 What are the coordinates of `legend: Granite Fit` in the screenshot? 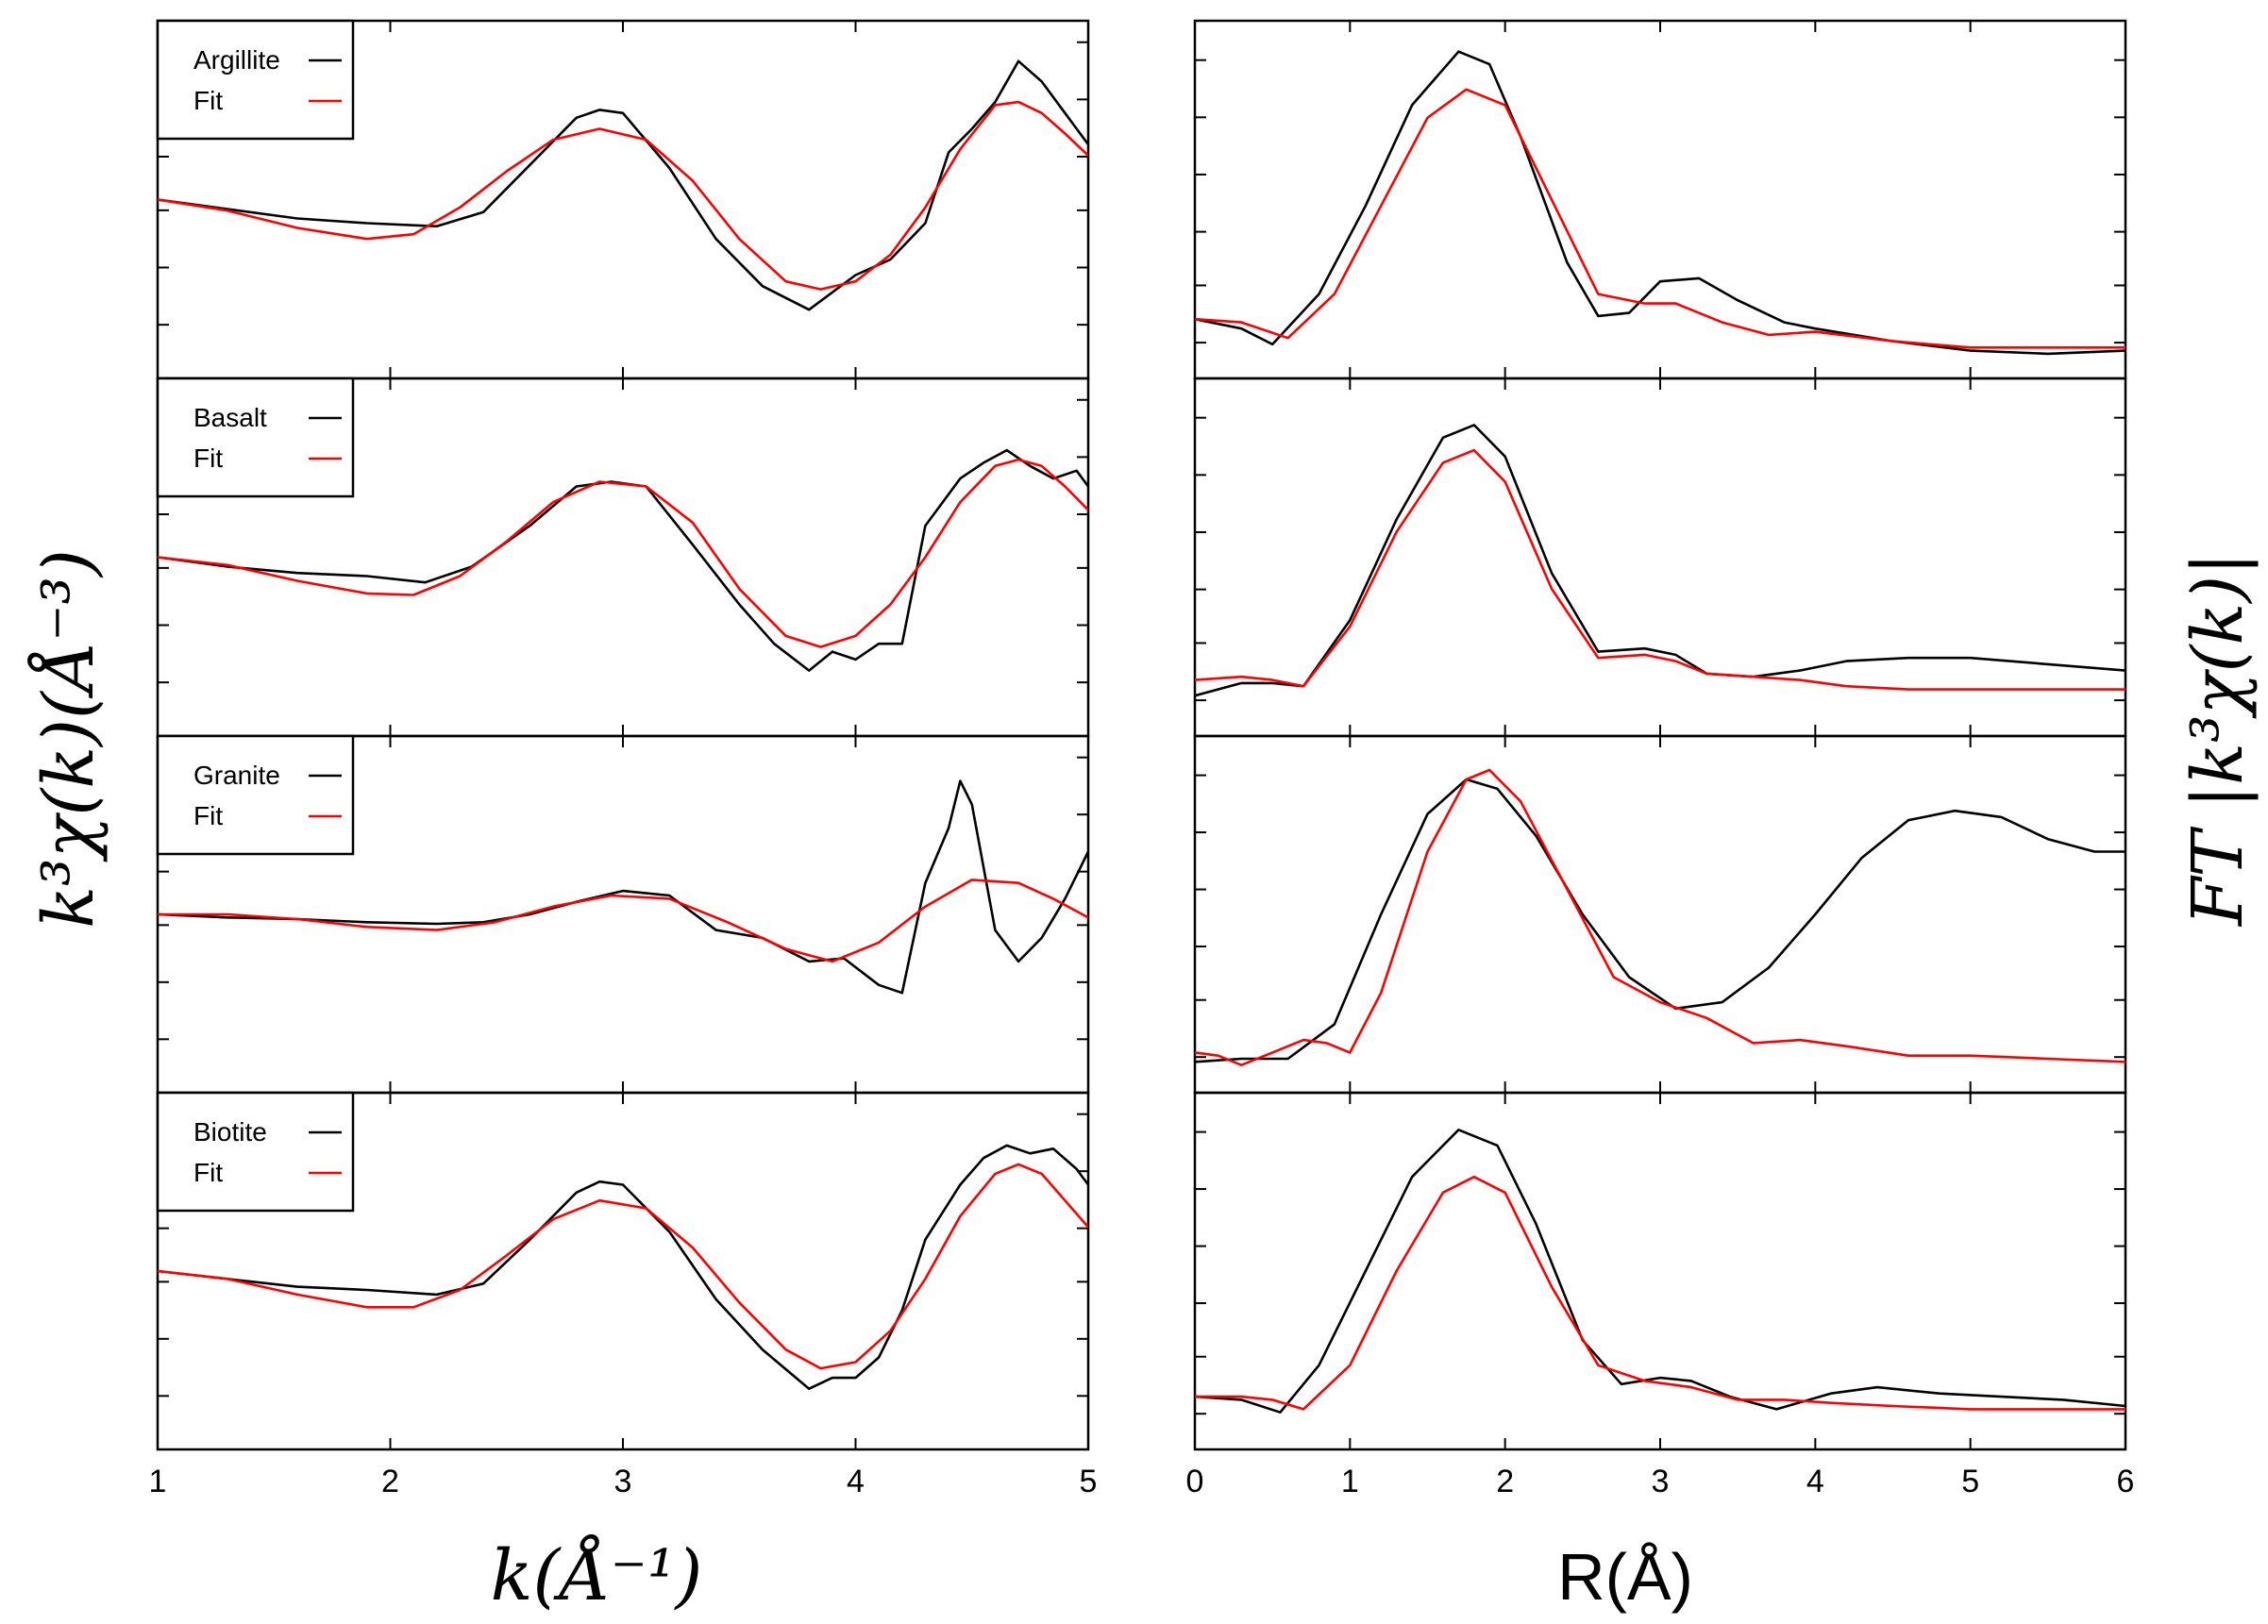 It's located at (255, 795).